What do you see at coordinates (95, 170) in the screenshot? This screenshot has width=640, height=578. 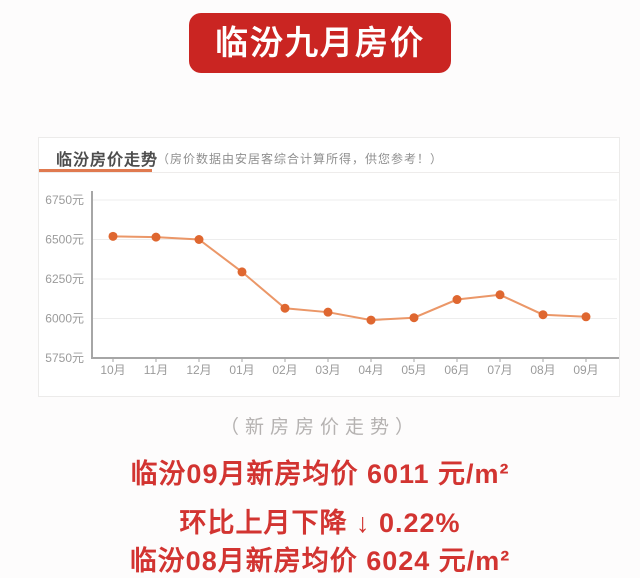 I see `title-underline` at bounding box center [95, 170].